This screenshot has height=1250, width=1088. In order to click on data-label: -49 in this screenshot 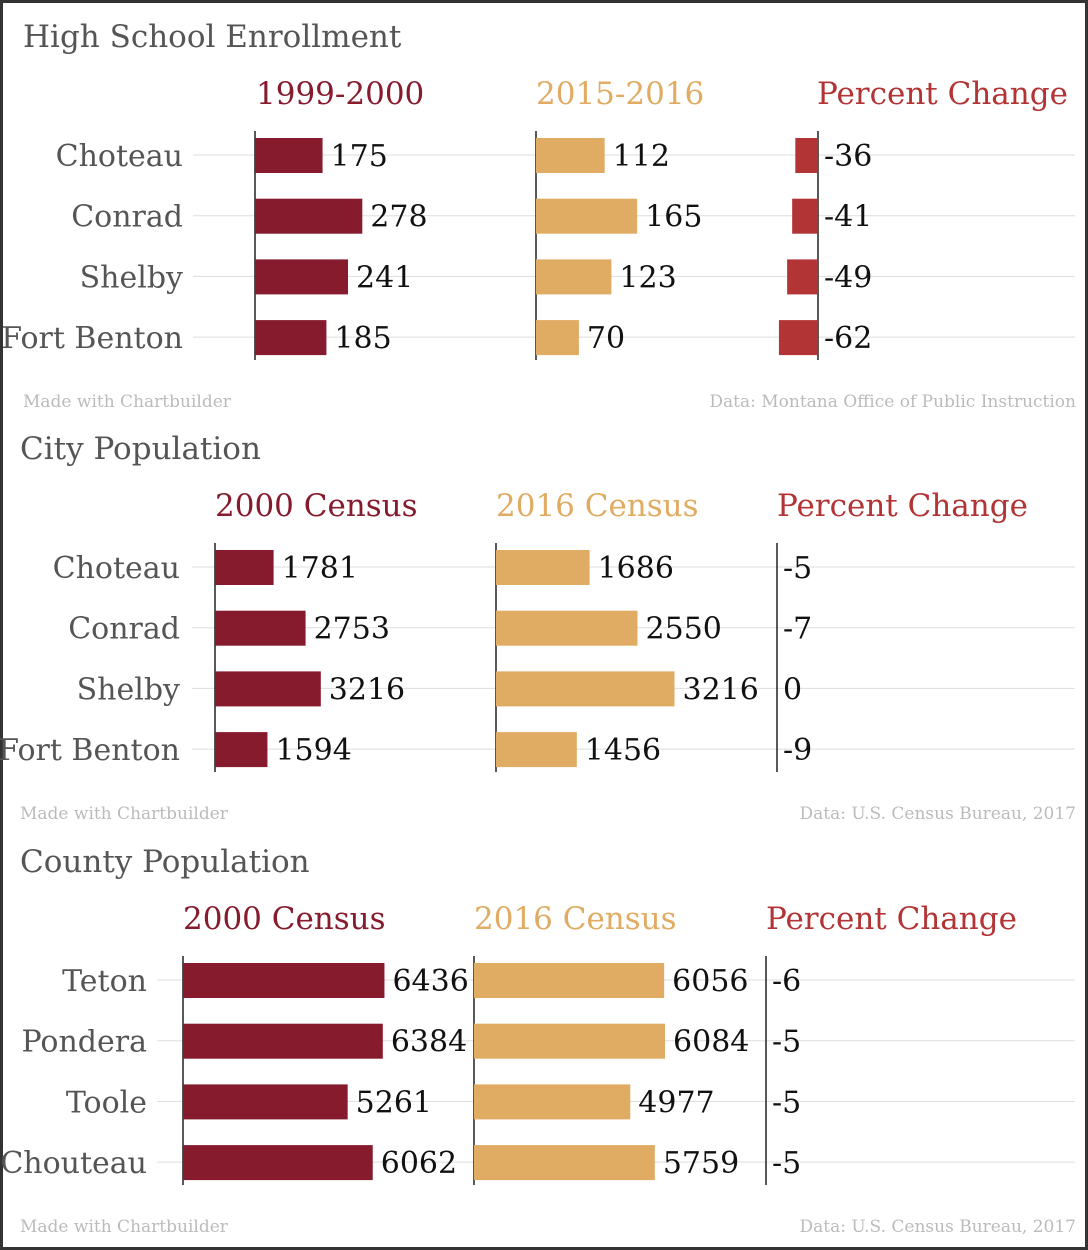, I will do `click(848, 277)`.